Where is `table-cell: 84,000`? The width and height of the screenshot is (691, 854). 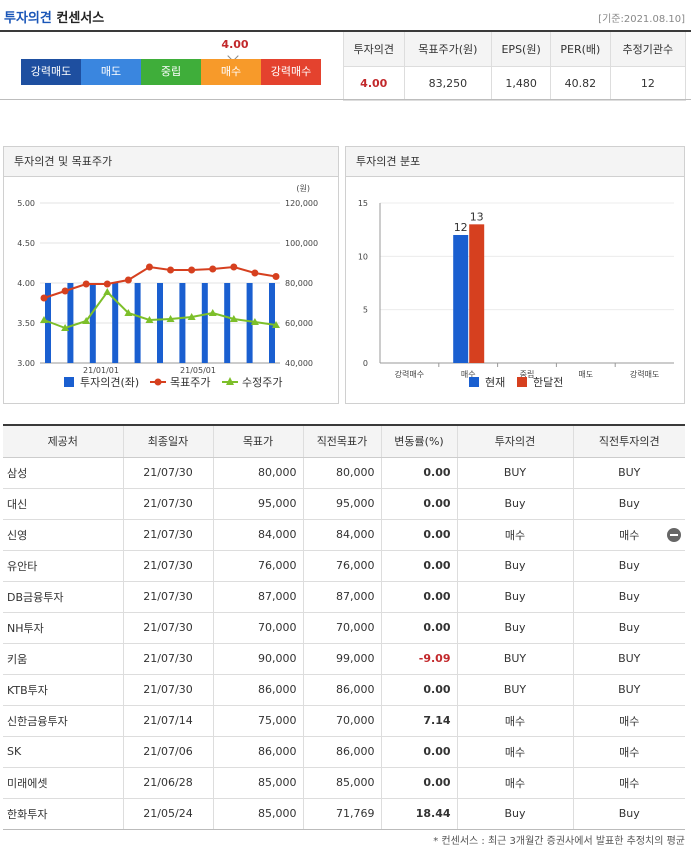
table-cell: 84,000 is located at coordinates (341, 535).